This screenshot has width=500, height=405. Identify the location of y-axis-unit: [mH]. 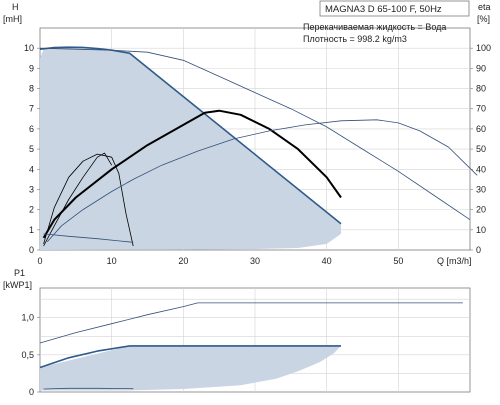
(12, 19).